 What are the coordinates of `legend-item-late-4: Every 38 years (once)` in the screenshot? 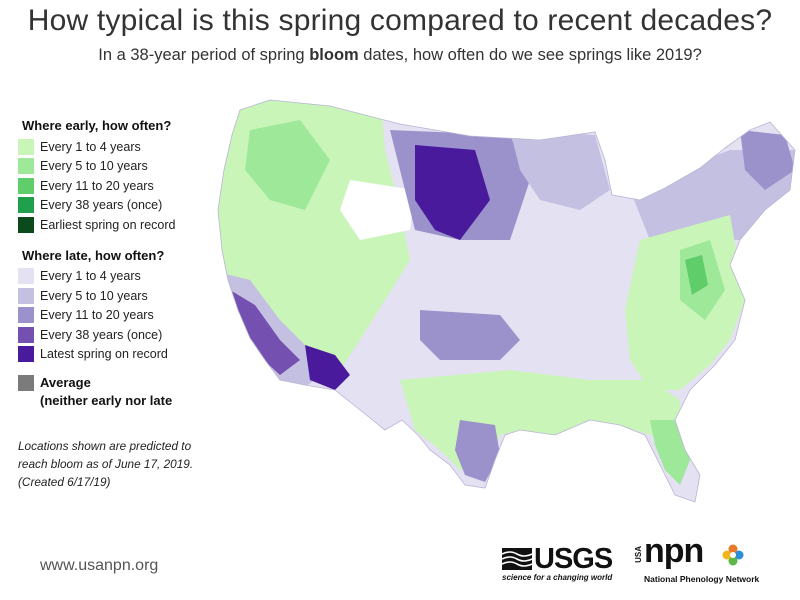 It's located at (118, 335).